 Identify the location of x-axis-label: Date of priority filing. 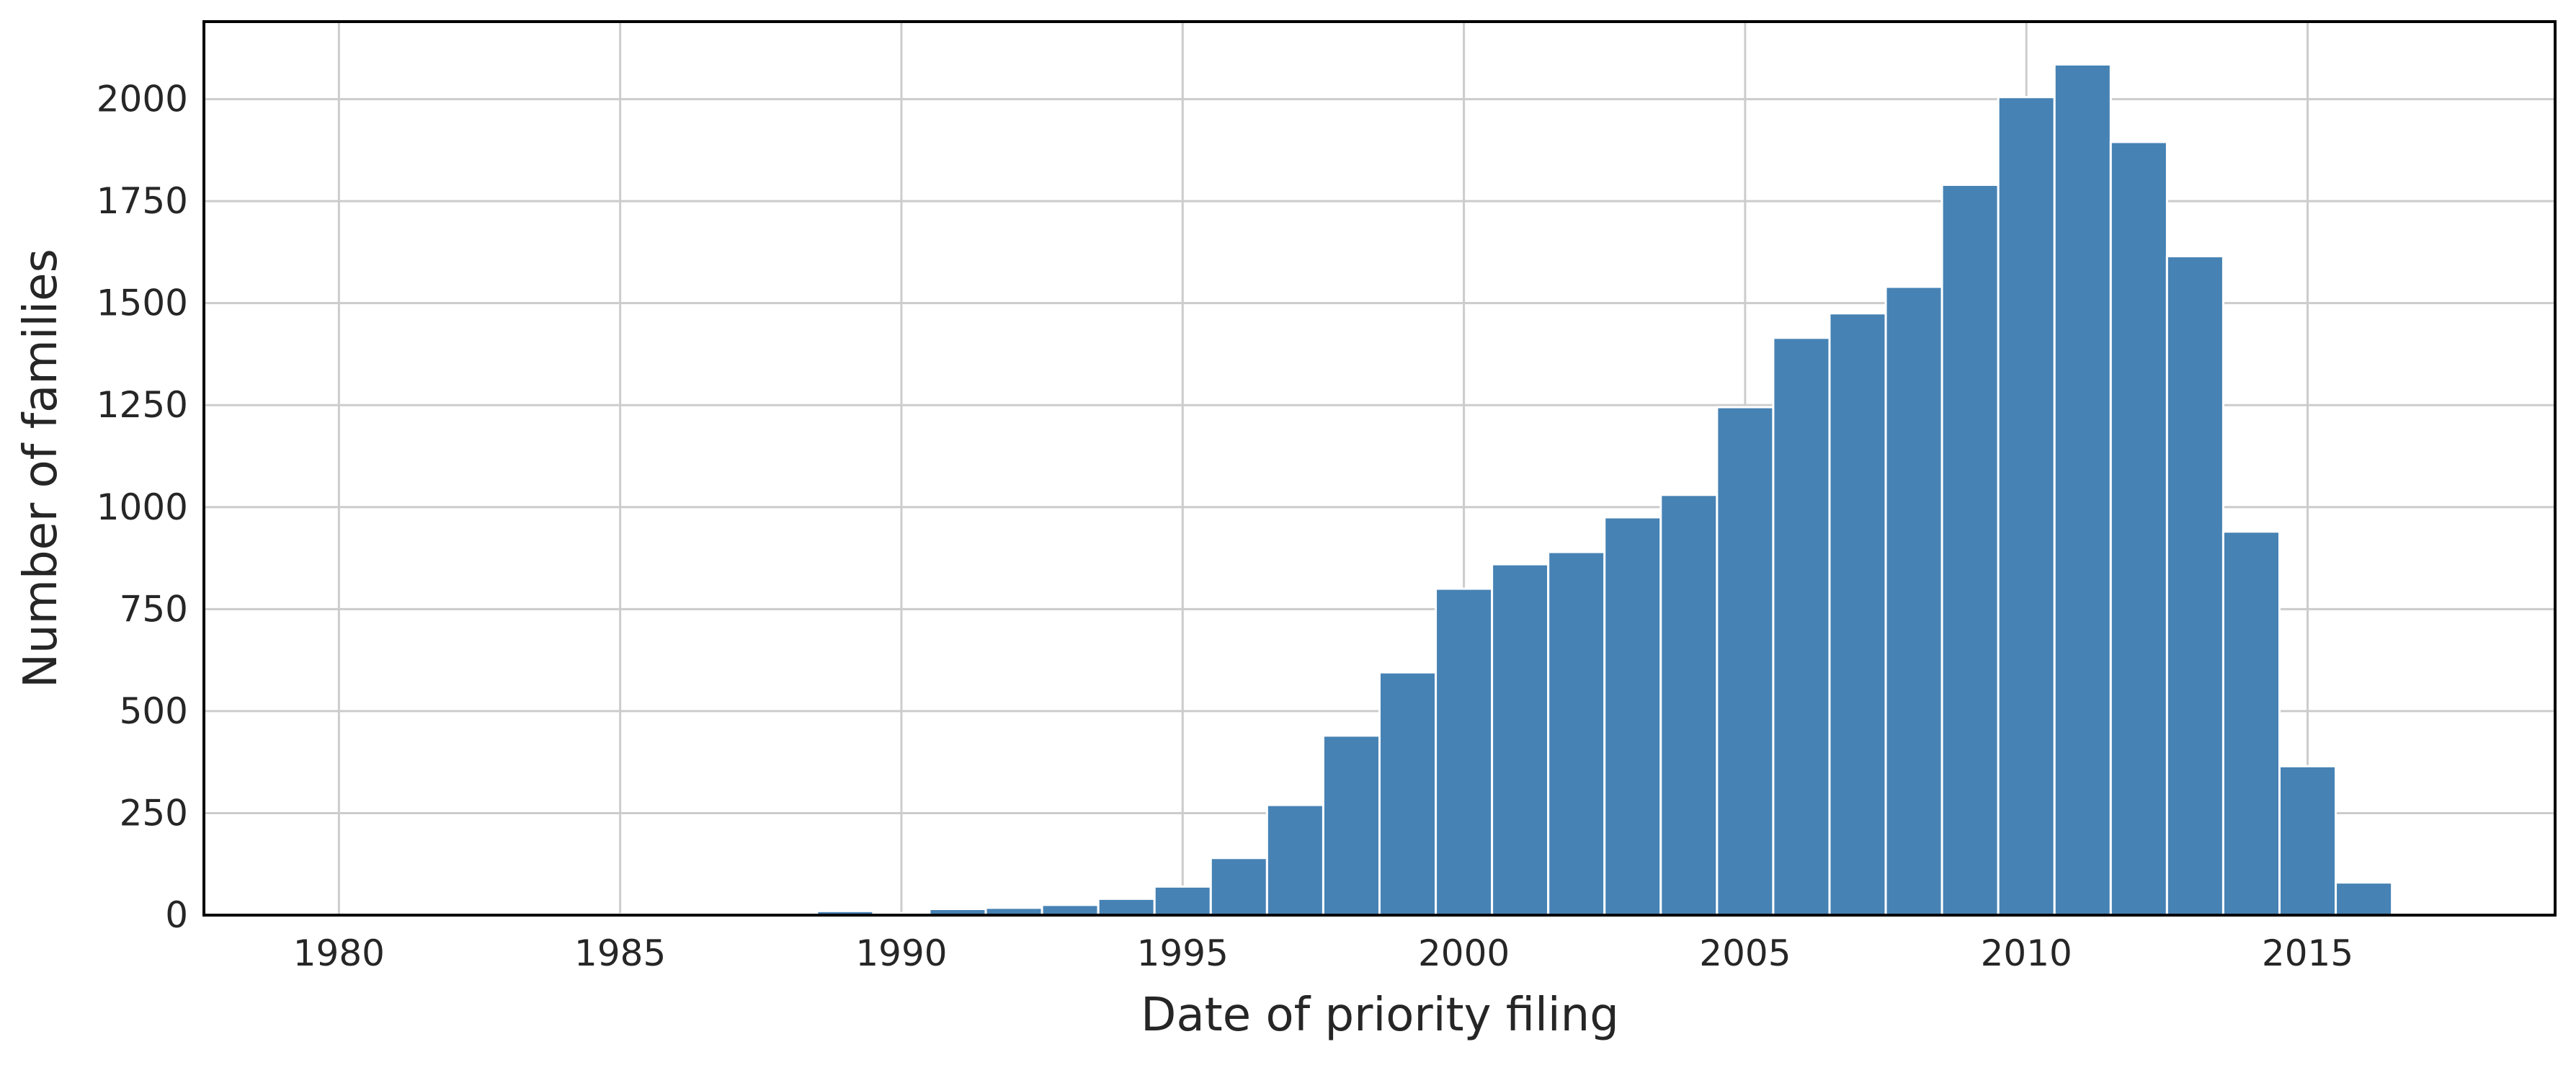
(1380, 1016).